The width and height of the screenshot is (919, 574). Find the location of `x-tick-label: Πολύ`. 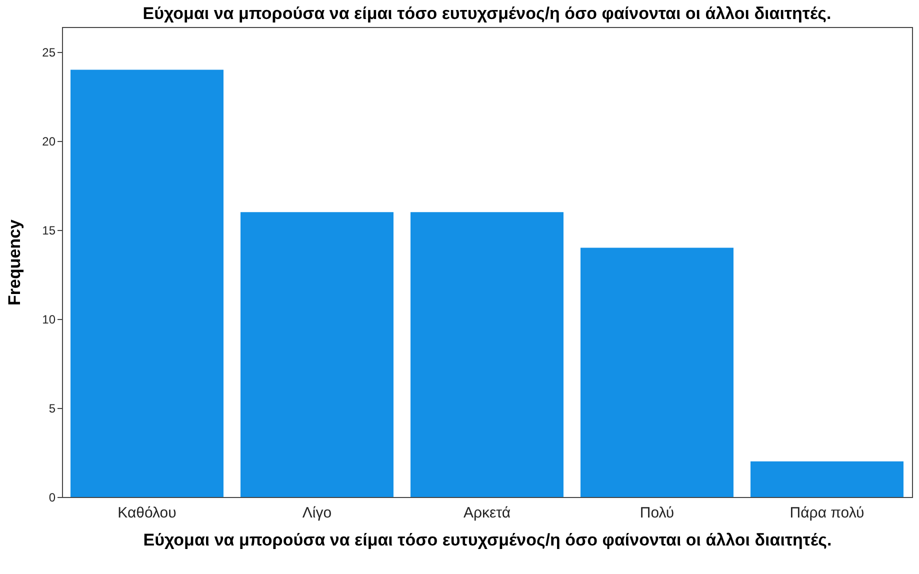

x-tick-label: Πολύ is located at coordinates (657, 513).